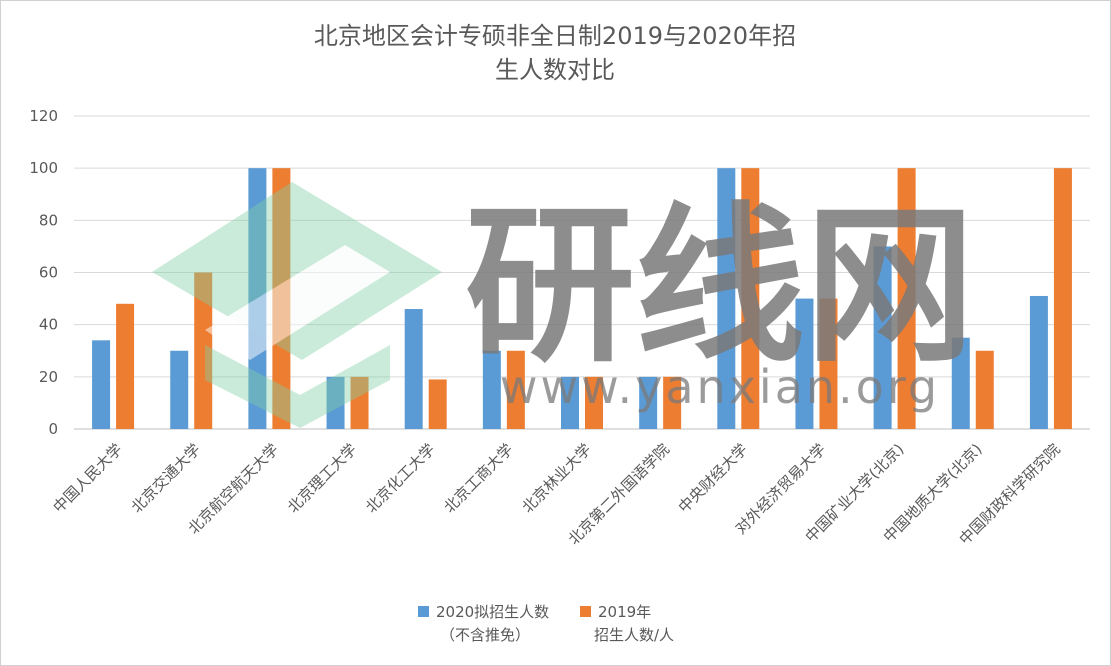 This screenshot has width=1111, height=666. Describe the element at coordinates (297, 305) in the screenshot. I see `watermark-logo` at that location.